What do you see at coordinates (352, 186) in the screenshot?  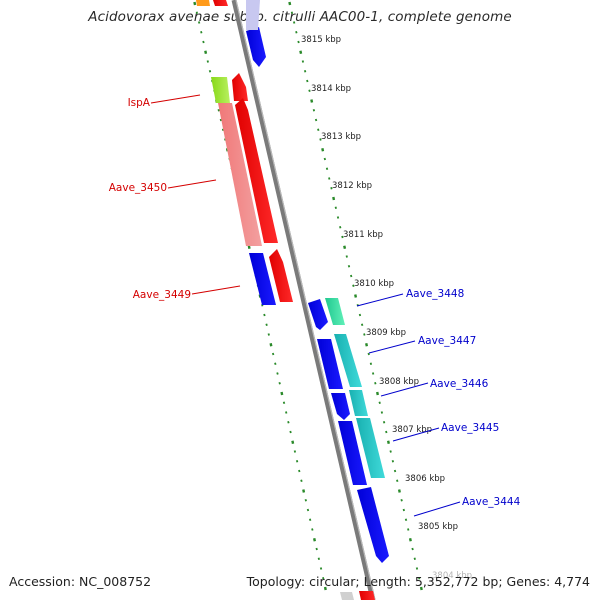 I see `kbp-label: 3812 kbp` at bounding box center [352, 186].